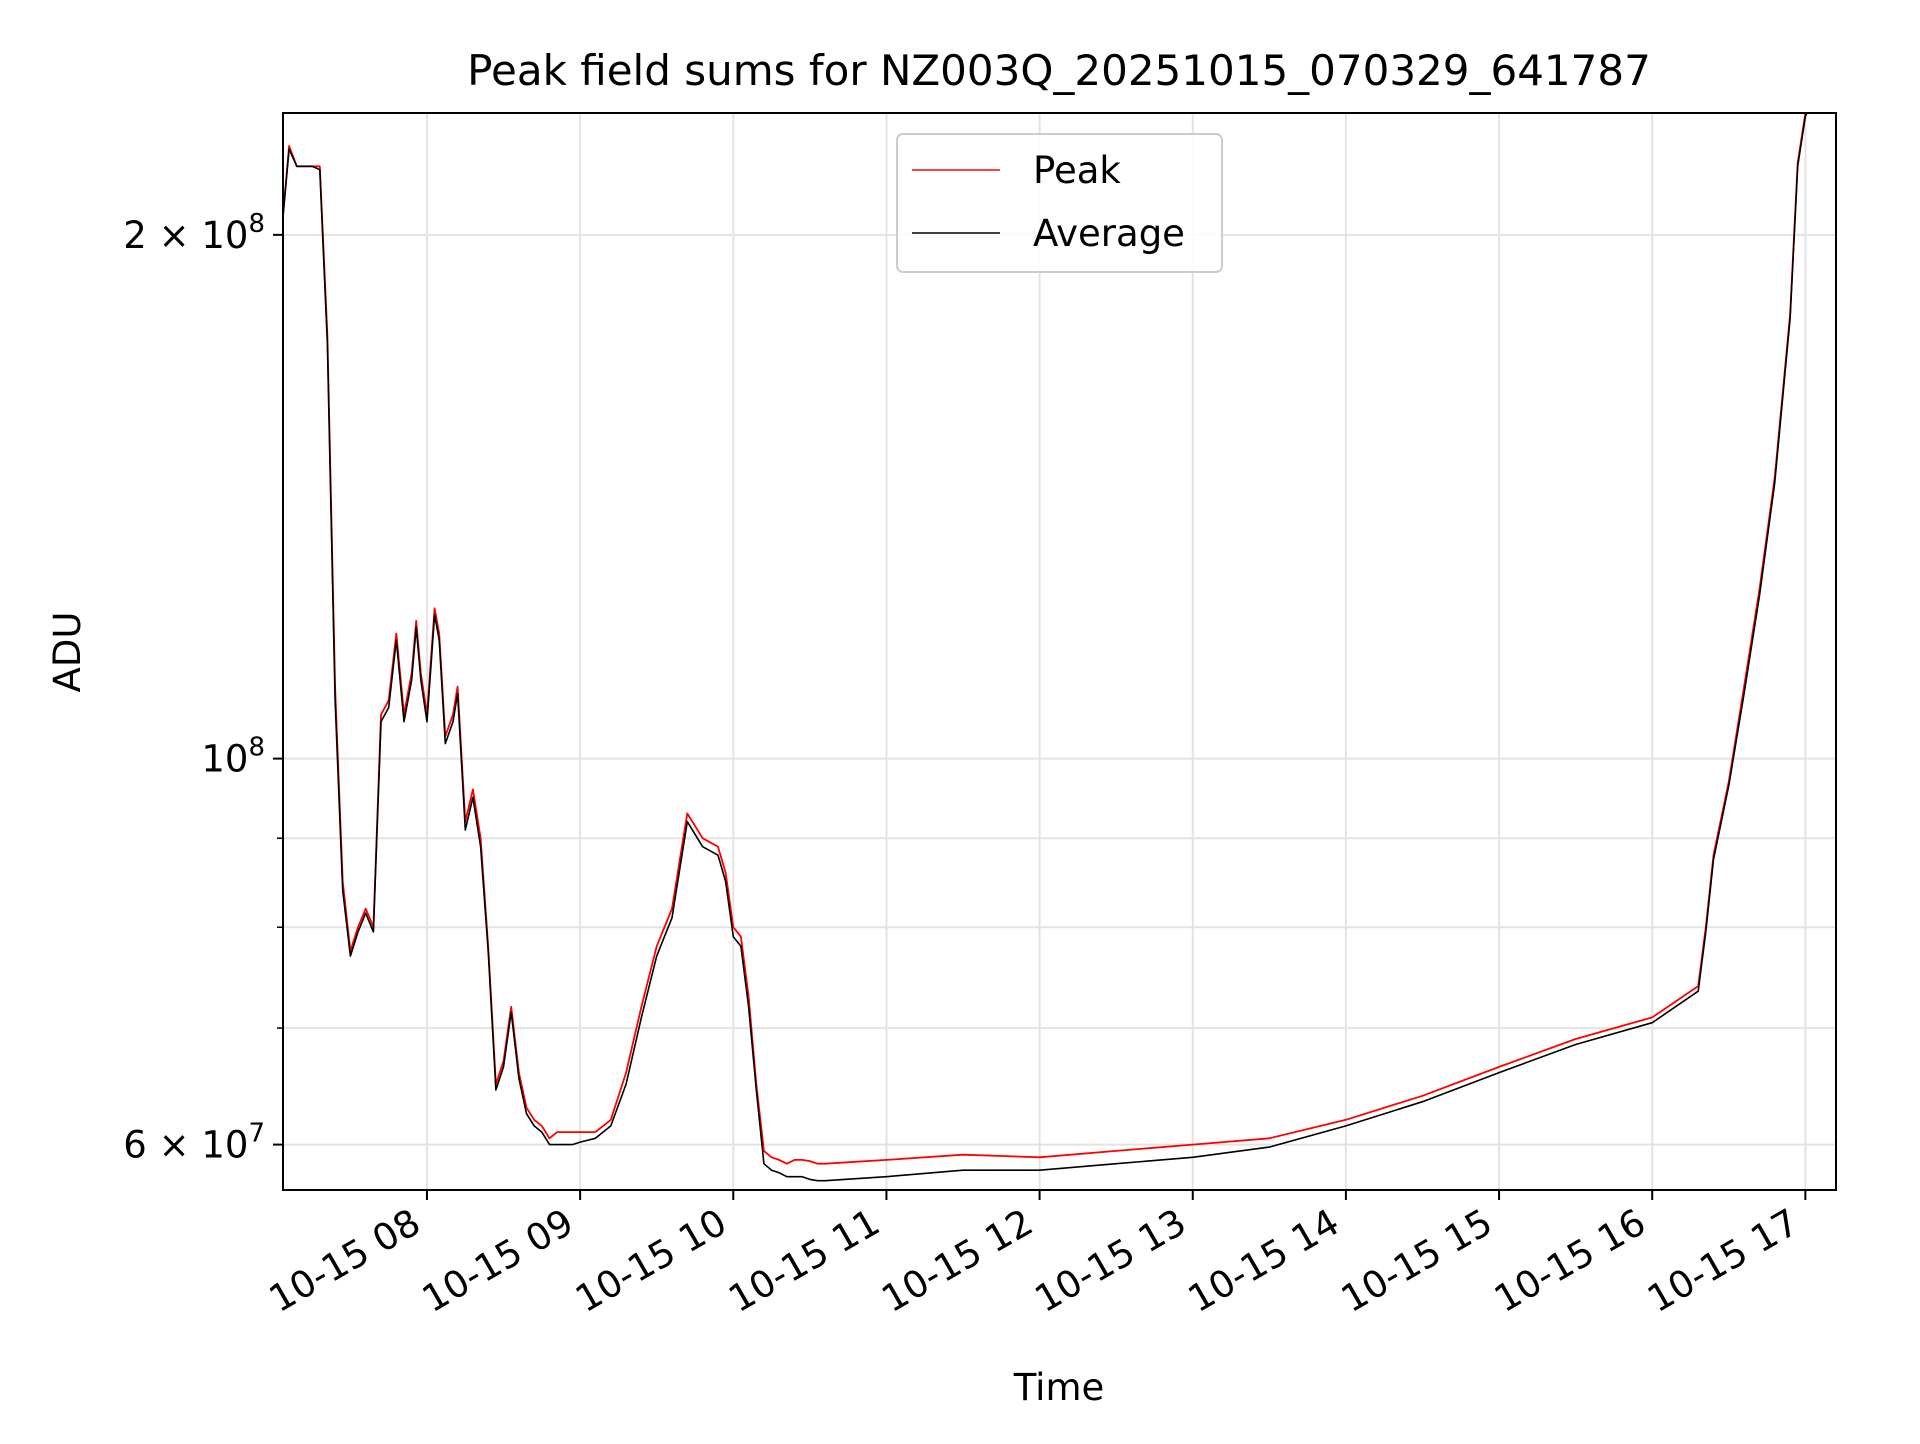  I want to click on y-tick-label: 2 × 108, so click(194, 233).